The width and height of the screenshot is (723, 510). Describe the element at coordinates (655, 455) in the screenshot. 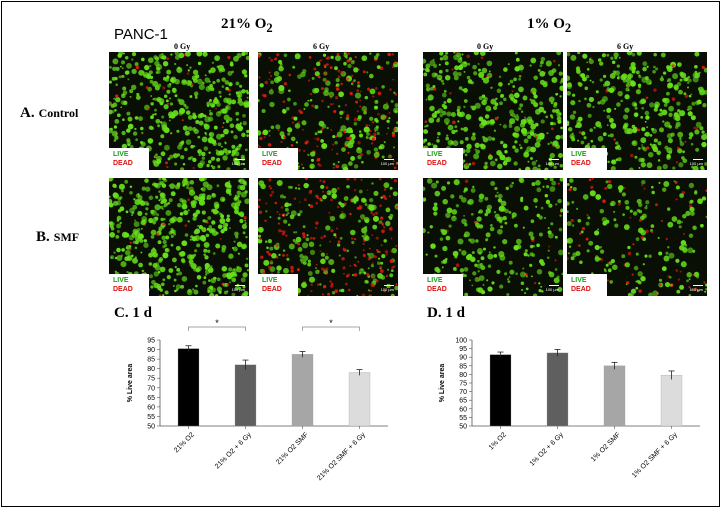

I see `chart-d-xtick-label: 1% O2 SMF + 6 Gy` at that location.